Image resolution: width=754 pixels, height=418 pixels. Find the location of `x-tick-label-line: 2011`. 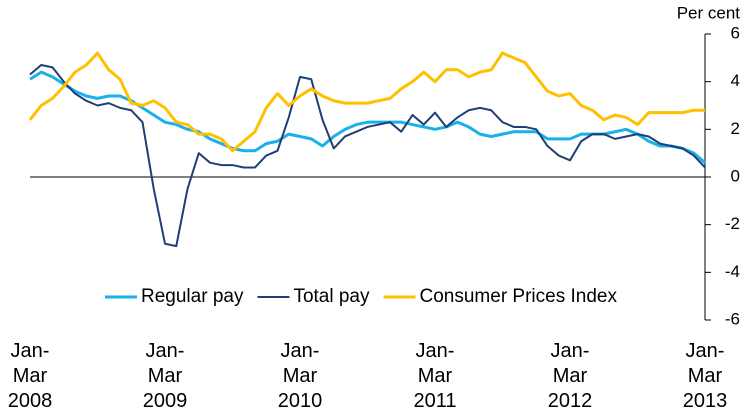

x-tick-label-line: 2011 is located at coordinates (434, 401).